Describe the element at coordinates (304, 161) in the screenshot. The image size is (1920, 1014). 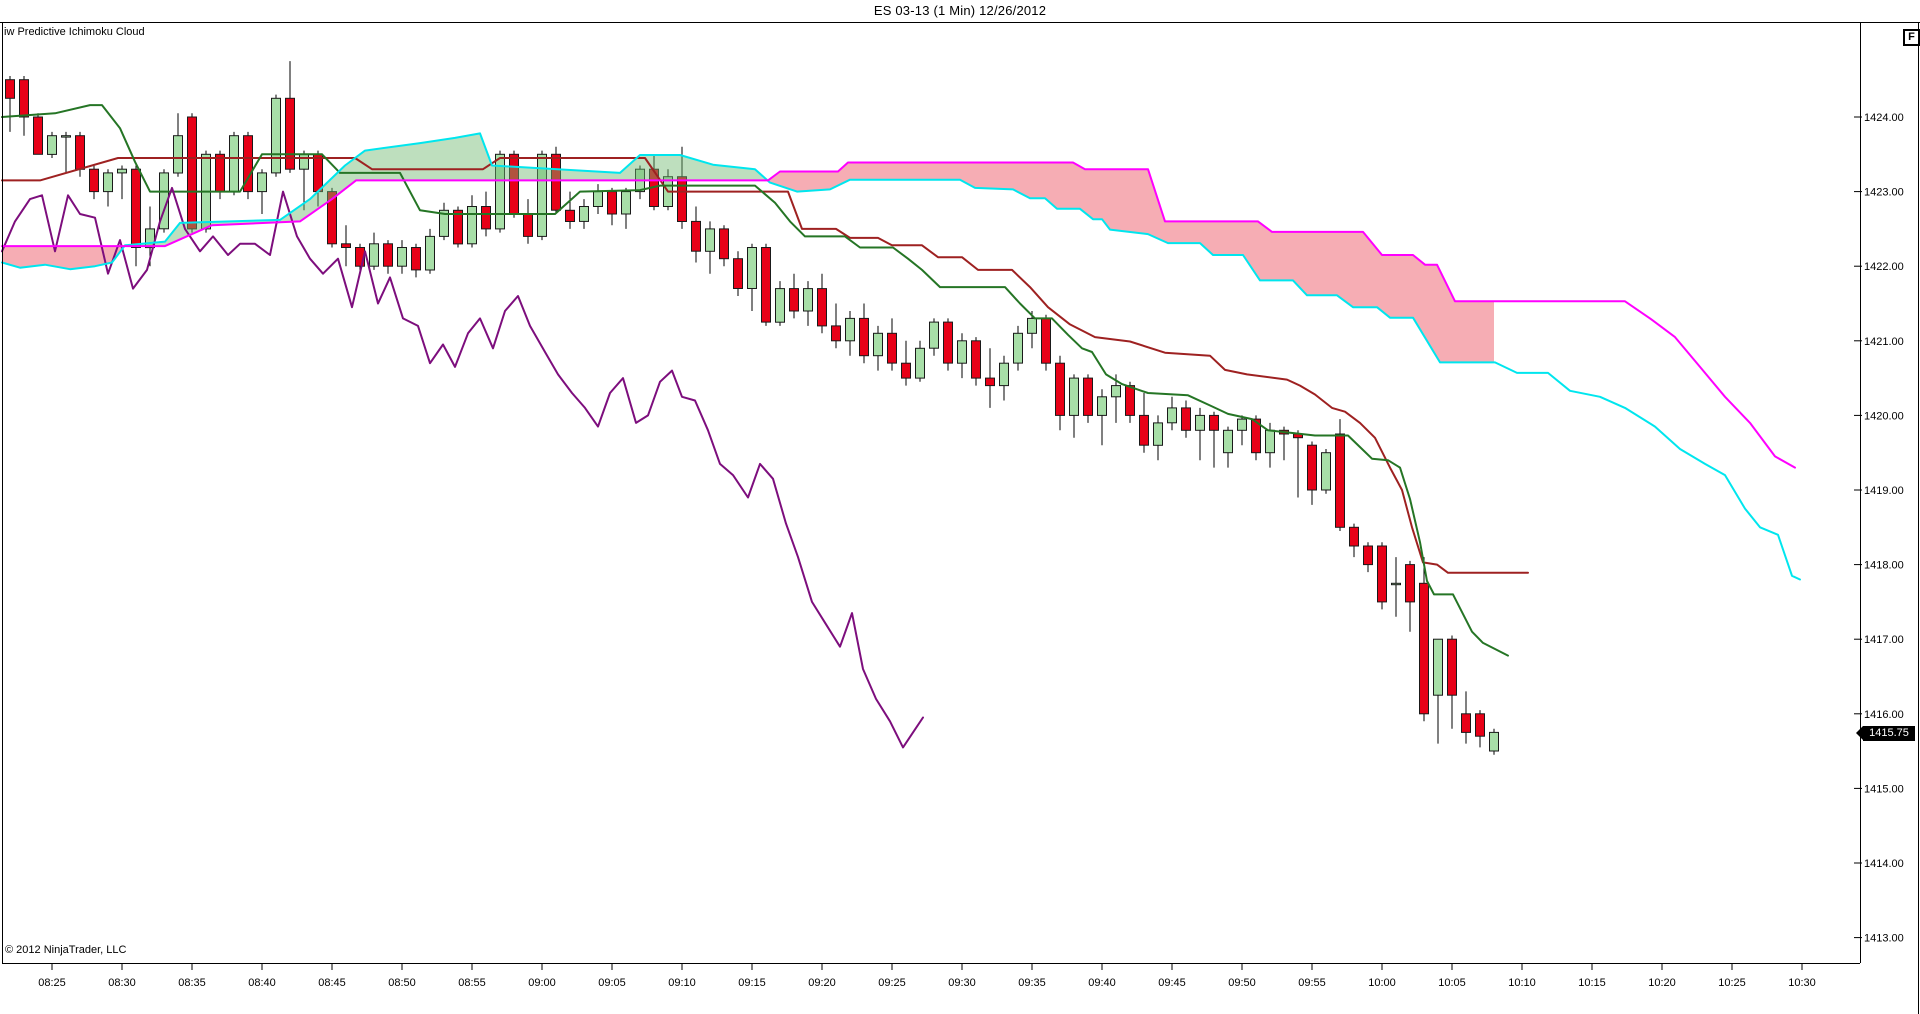
I see `candle-08:43` at that location.